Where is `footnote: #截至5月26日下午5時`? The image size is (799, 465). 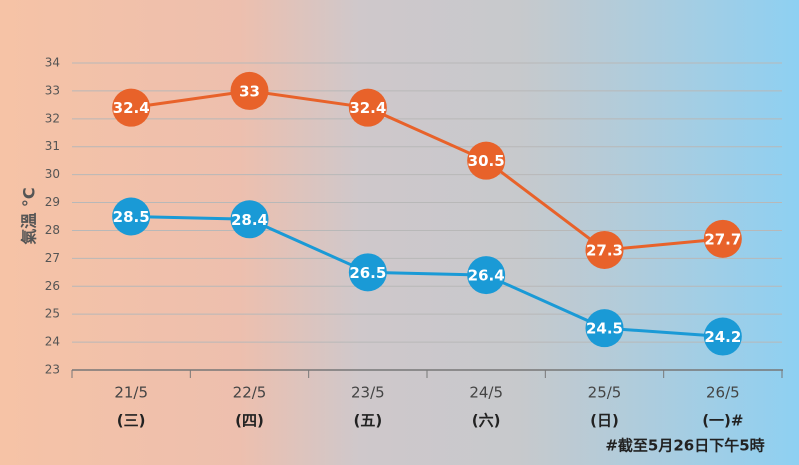 footnote: #截至5月26日下午5時 is located at coordinates (684, 446).